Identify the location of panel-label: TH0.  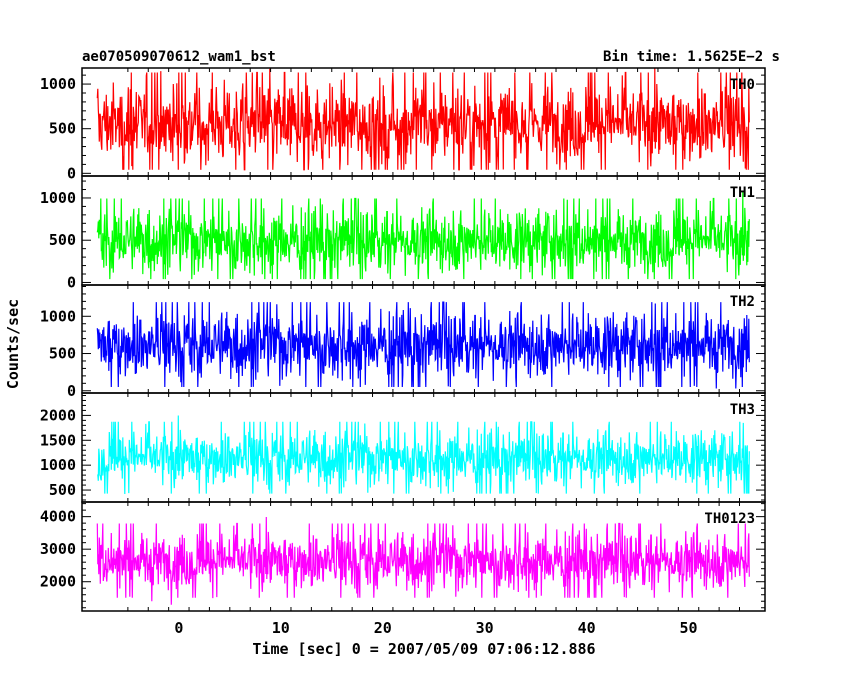
(742, 85).